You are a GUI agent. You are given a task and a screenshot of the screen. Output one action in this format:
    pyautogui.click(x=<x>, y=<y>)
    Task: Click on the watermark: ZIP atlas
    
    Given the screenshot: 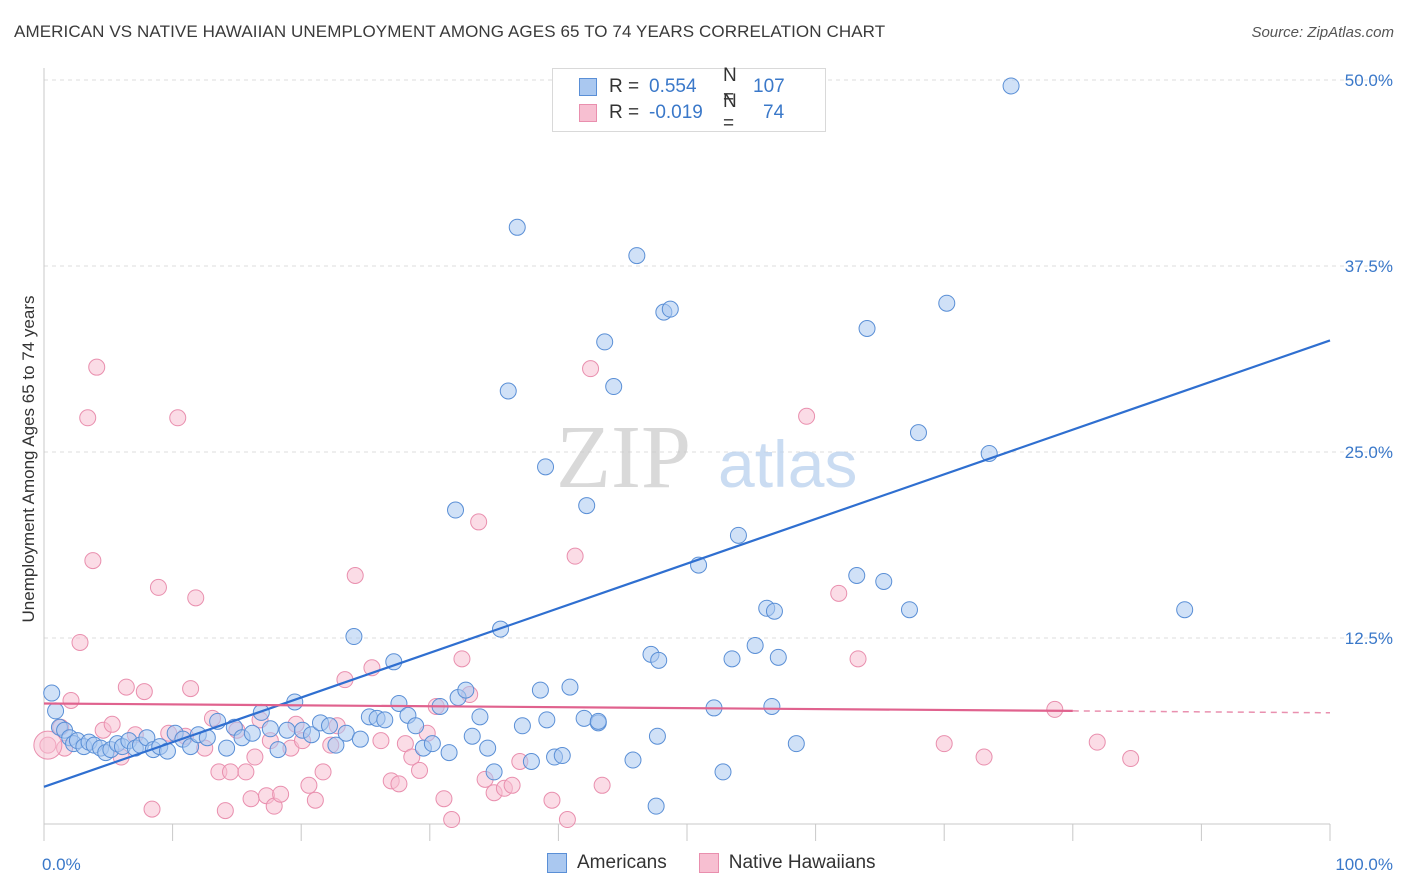 What is the action you would take?
    pyautogui.click(x=706, y=457)
    